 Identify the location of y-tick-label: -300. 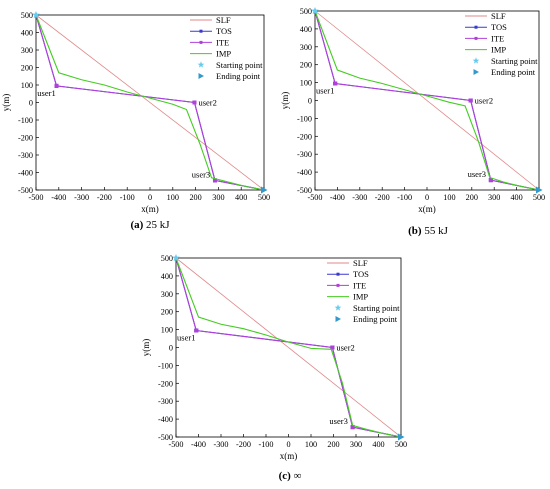
(304, 154).